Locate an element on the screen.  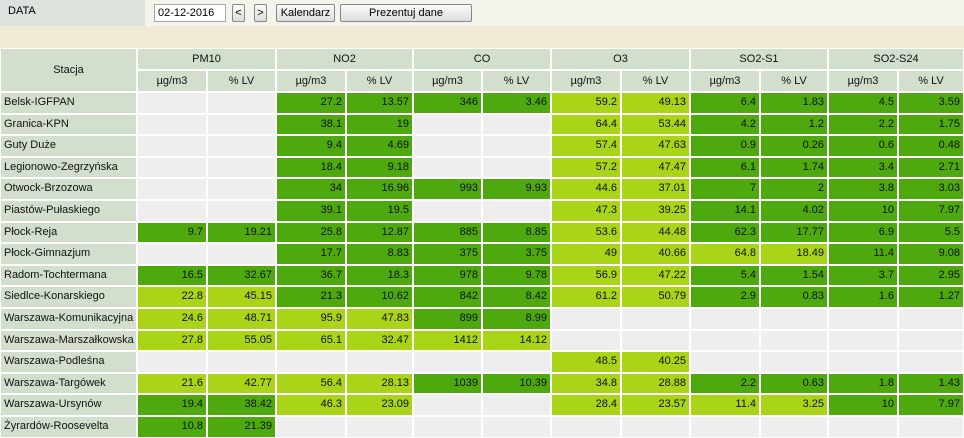
value-cell: 45.15 is located at coordinates (241, 297).